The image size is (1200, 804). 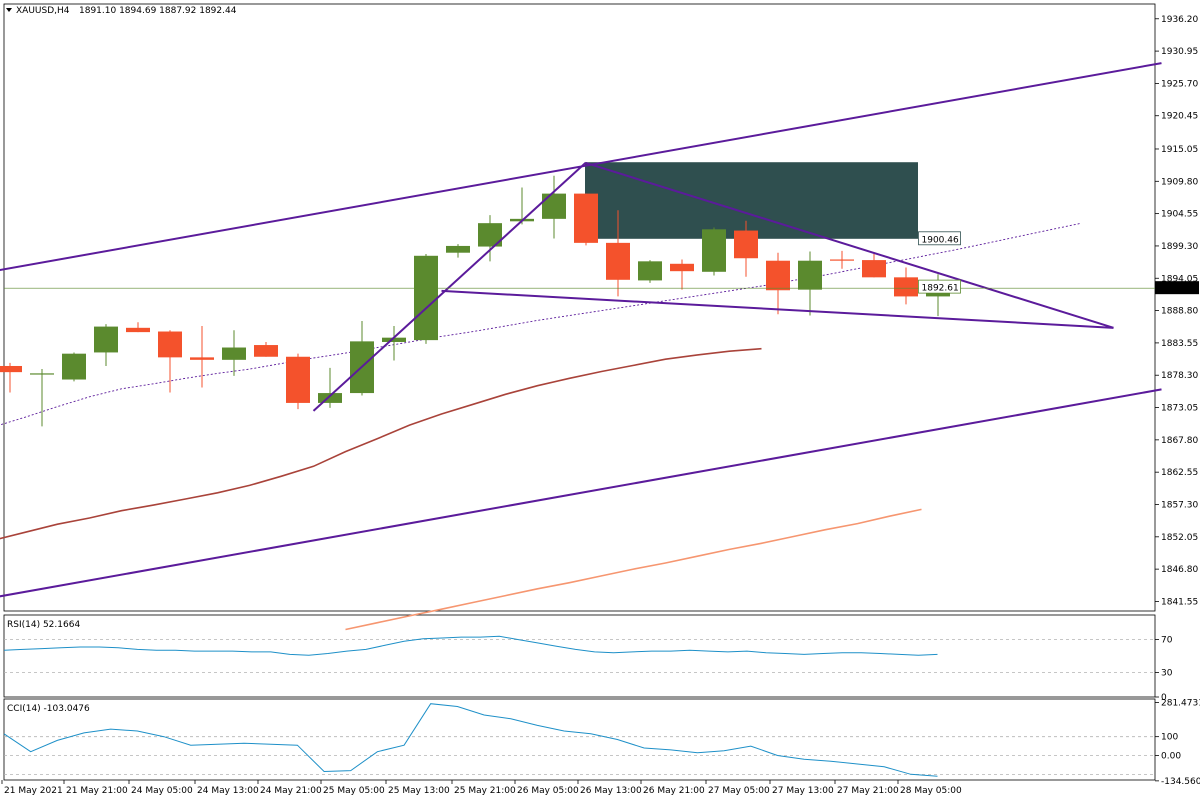 I want to click on ma-long-line, so click(x=633, y=569).